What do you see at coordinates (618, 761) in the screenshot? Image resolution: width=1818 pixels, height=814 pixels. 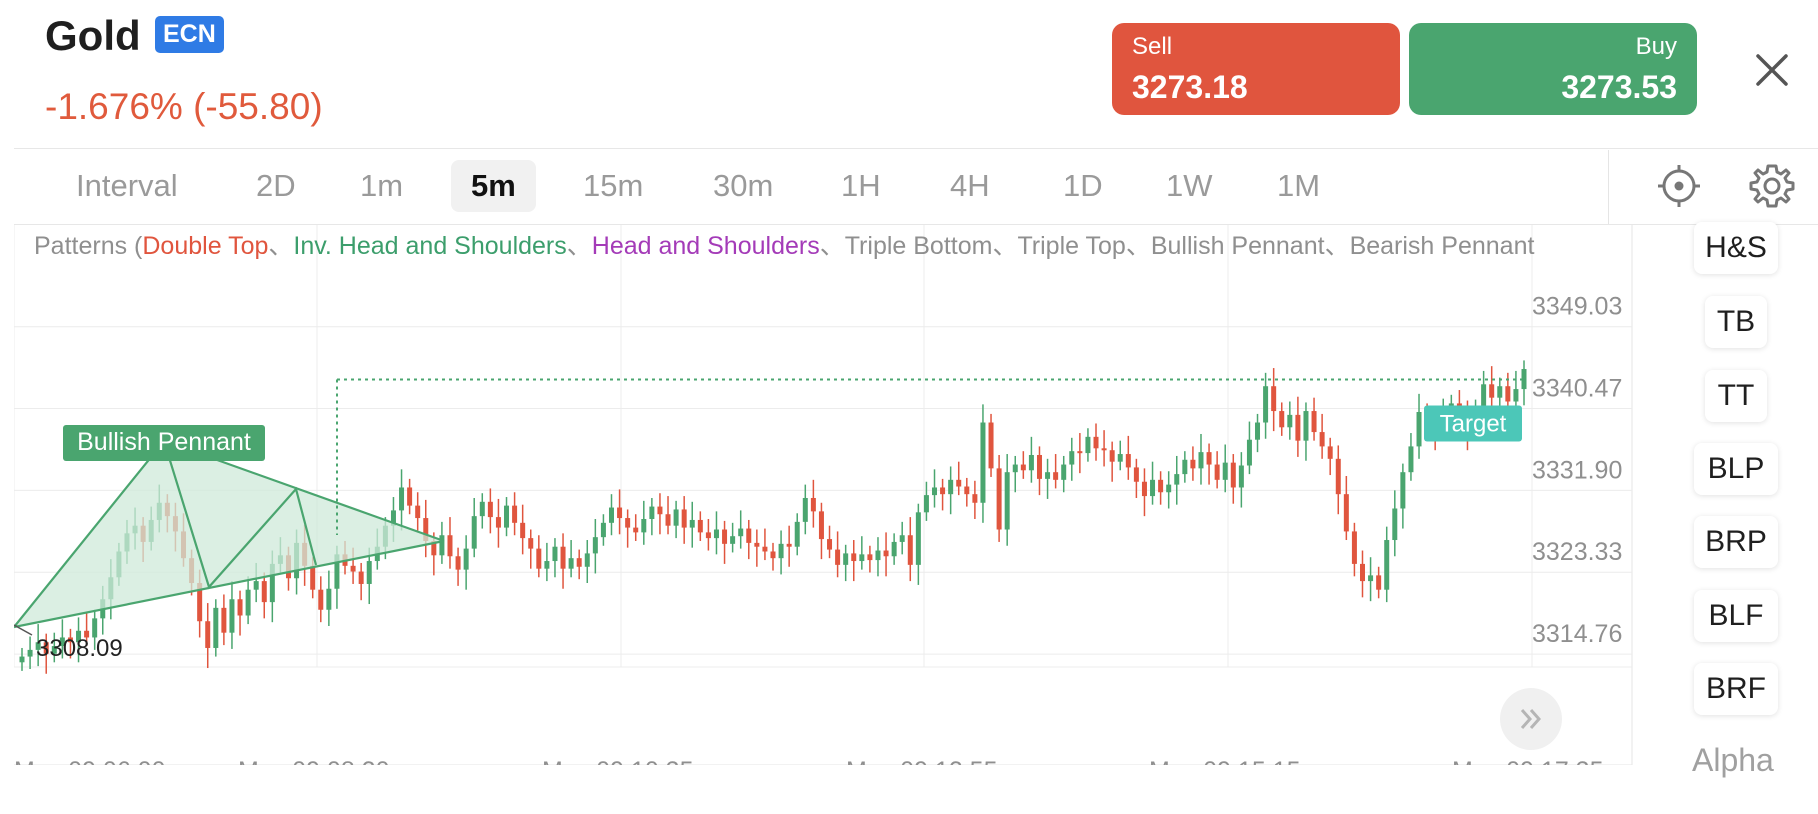 I see `x-tick-label: May 09 10:35` at bounding box center [618, 761].